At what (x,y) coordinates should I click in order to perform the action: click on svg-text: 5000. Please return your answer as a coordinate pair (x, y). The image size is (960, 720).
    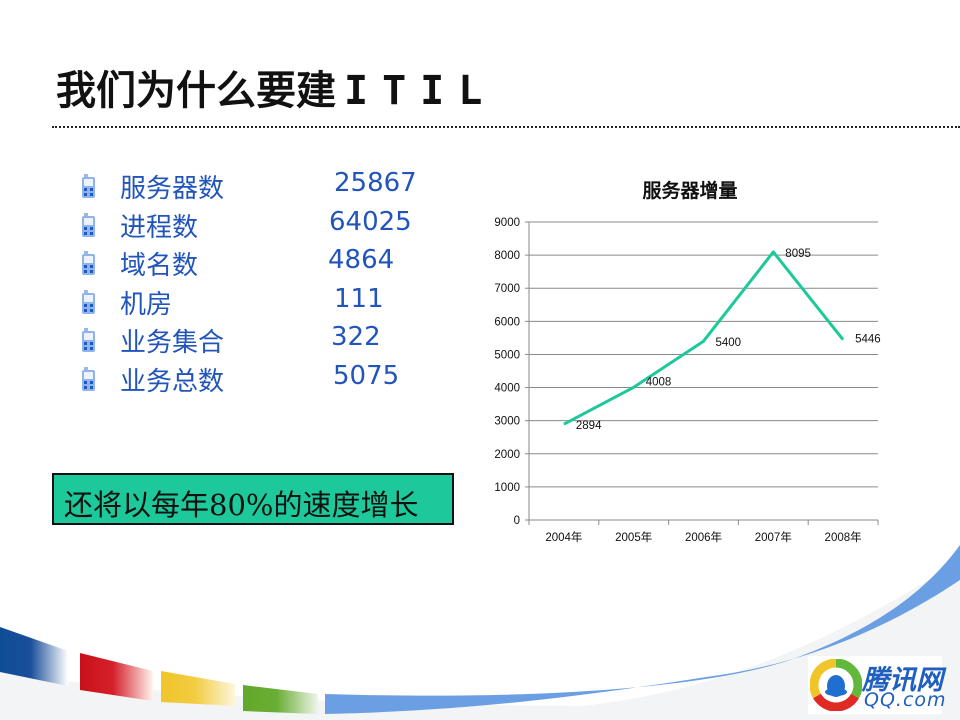
    Looking at the image, I should click on (507, 355).